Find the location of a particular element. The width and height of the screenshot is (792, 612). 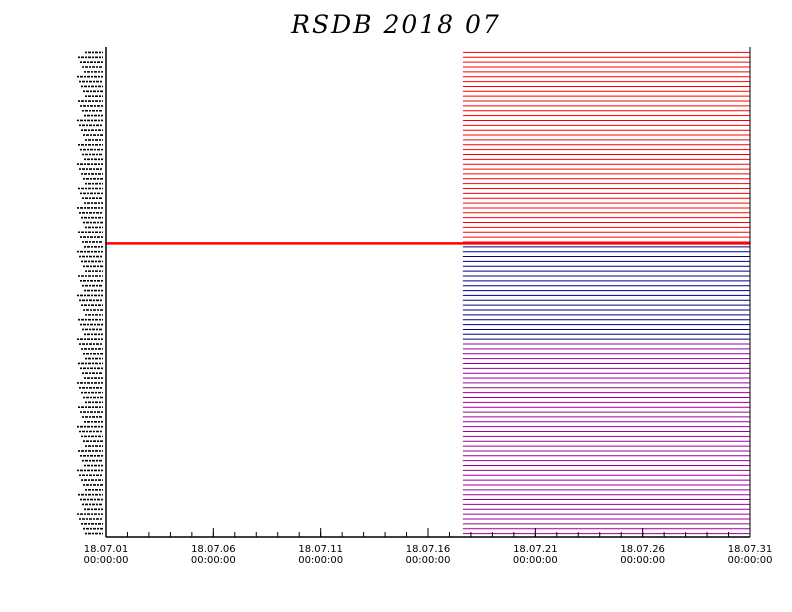

x-tick-date: 18.07.21 is located at coordinates (535, 549).